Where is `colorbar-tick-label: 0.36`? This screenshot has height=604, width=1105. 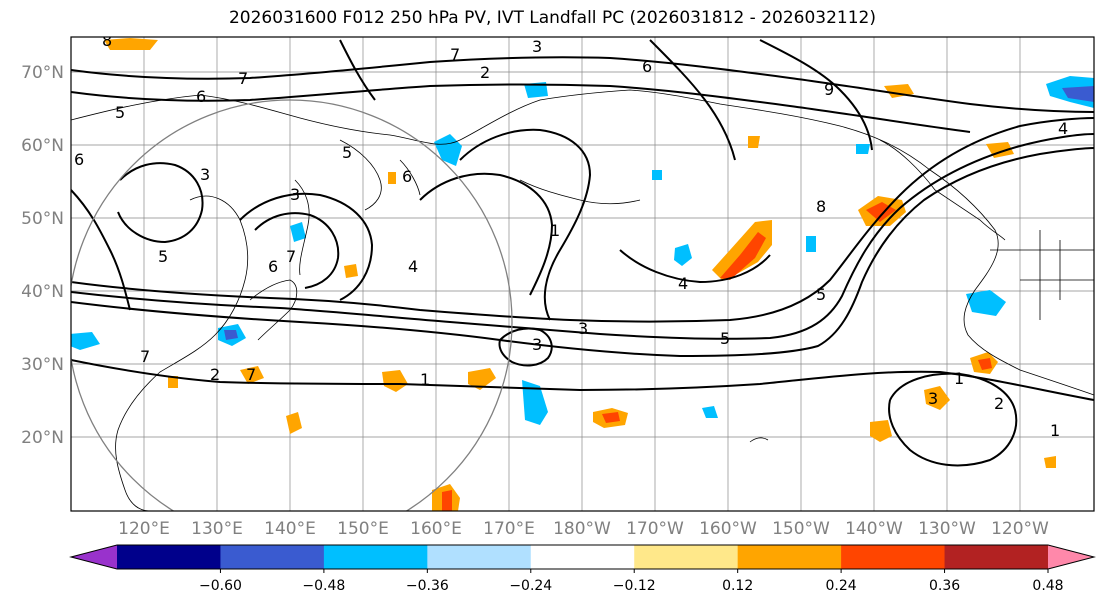
colorbar-tick-label: 0.36 is located at coordinates (944, 586).